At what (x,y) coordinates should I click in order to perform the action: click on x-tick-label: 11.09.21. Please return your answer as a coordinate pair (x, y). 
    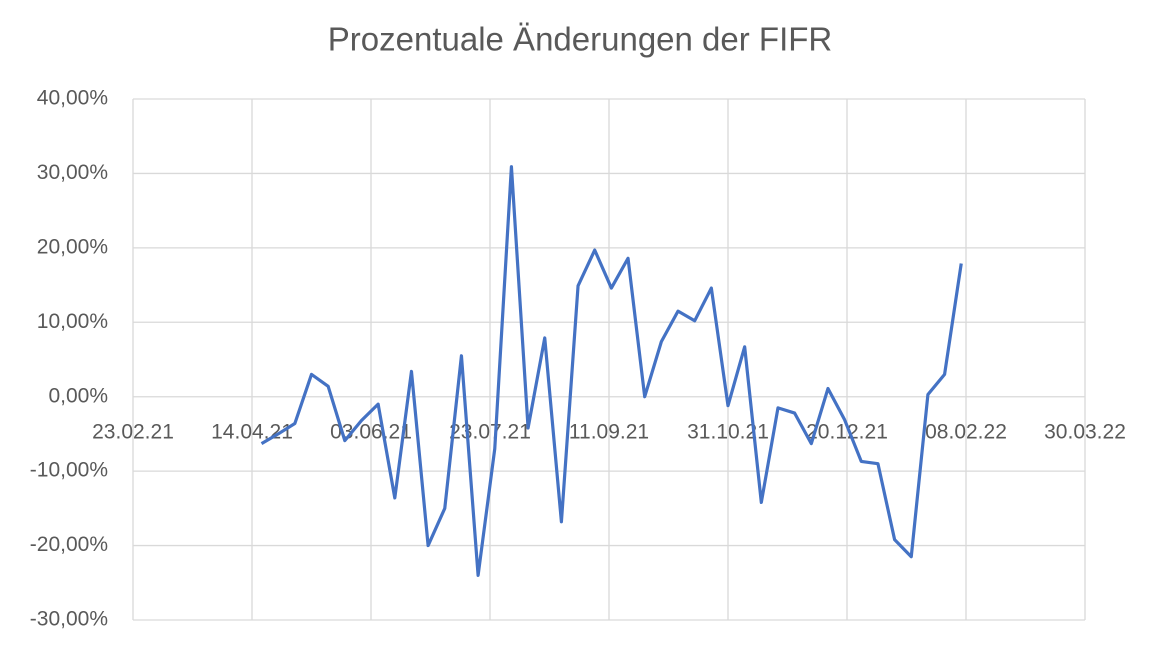
    Looking at the image, I should click on (609, 431).